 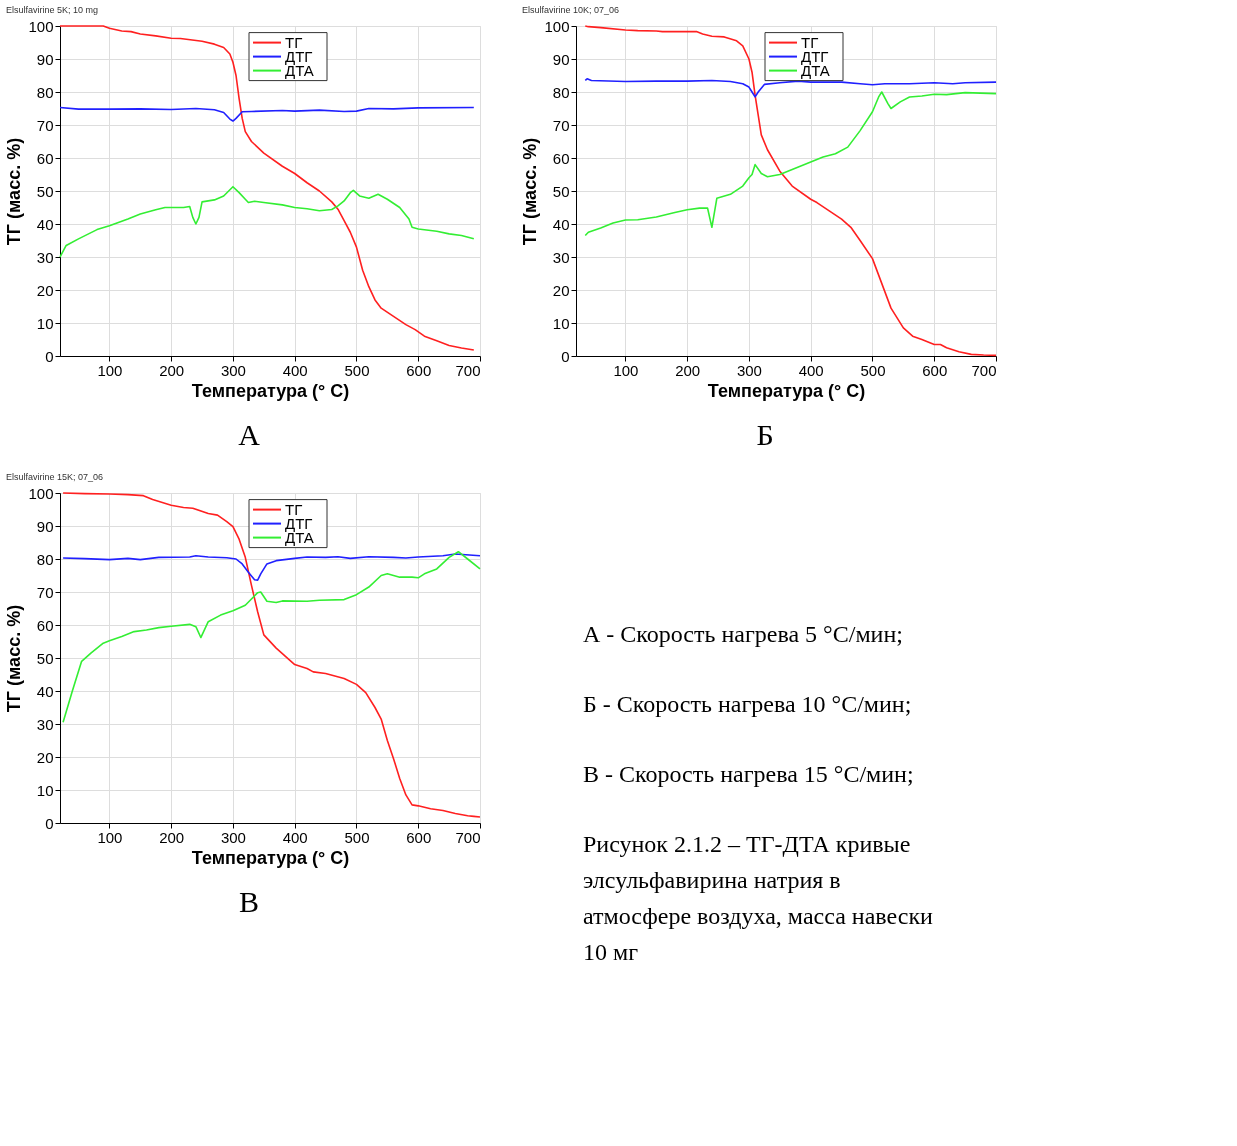 What do you see at coordinates (249, 434) in the screenshot?
I see `text: А` at bounding box center [249, 434].